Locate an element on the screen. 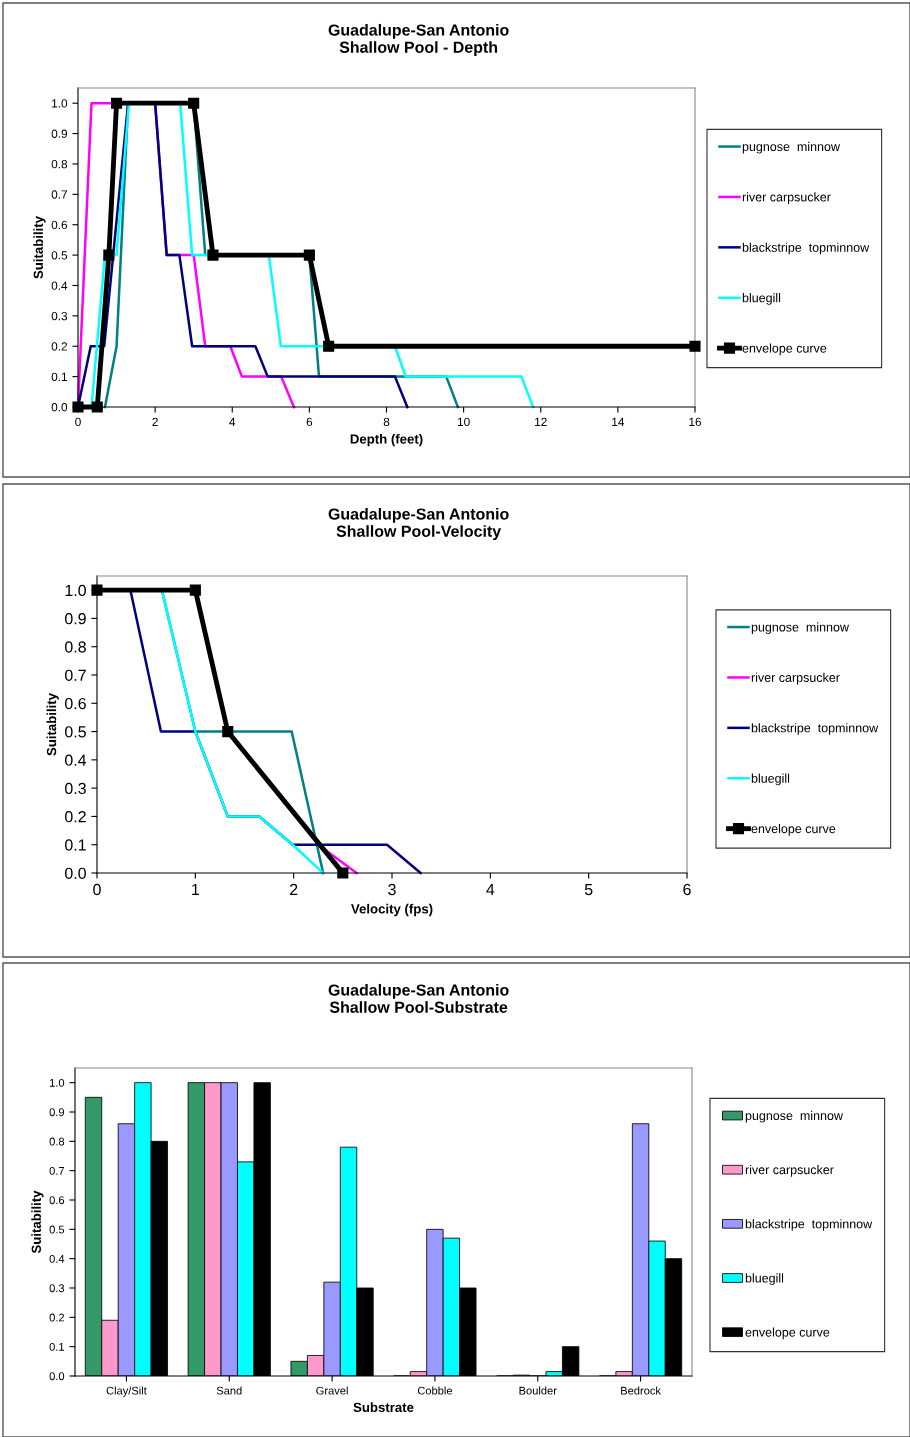 The height and width of the screenshot is (1437, 910). x-tick-label: Bedrock is located at coordinates (641, 1390).